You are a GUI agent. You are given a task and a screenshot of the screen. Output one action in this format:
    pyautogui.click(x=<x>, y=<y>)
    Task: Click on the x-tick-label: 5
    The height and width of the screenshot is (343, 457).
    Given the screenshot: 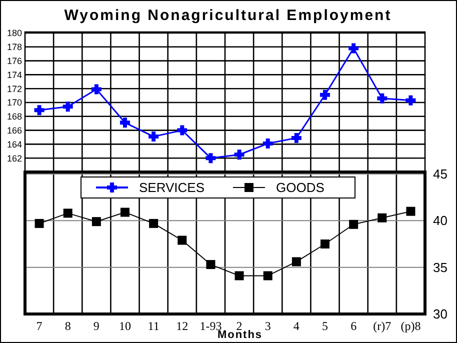 What is the action you would take?
    pyautogui.click(x=325, y=326)
    